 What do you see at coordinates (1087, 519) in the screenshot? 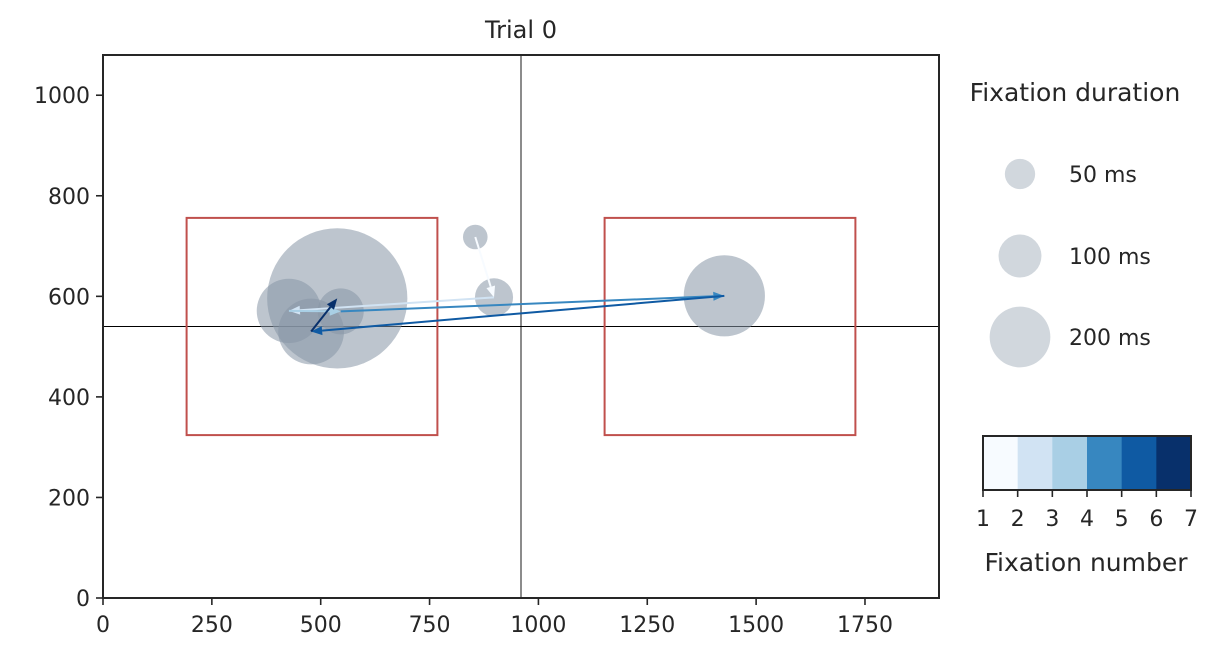
I see `colorbar-tick-label-4: 4` at bounding box center [1087, 519].